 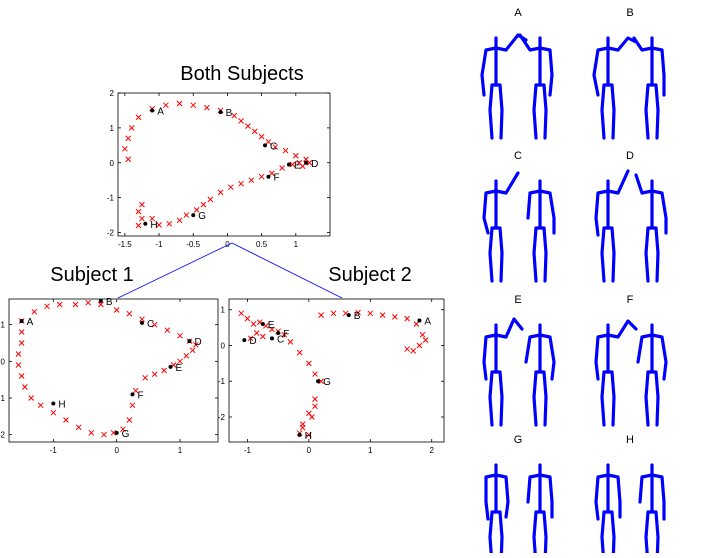 I want to click on x-tick-label: -0.5, so click(x=193, y=244).